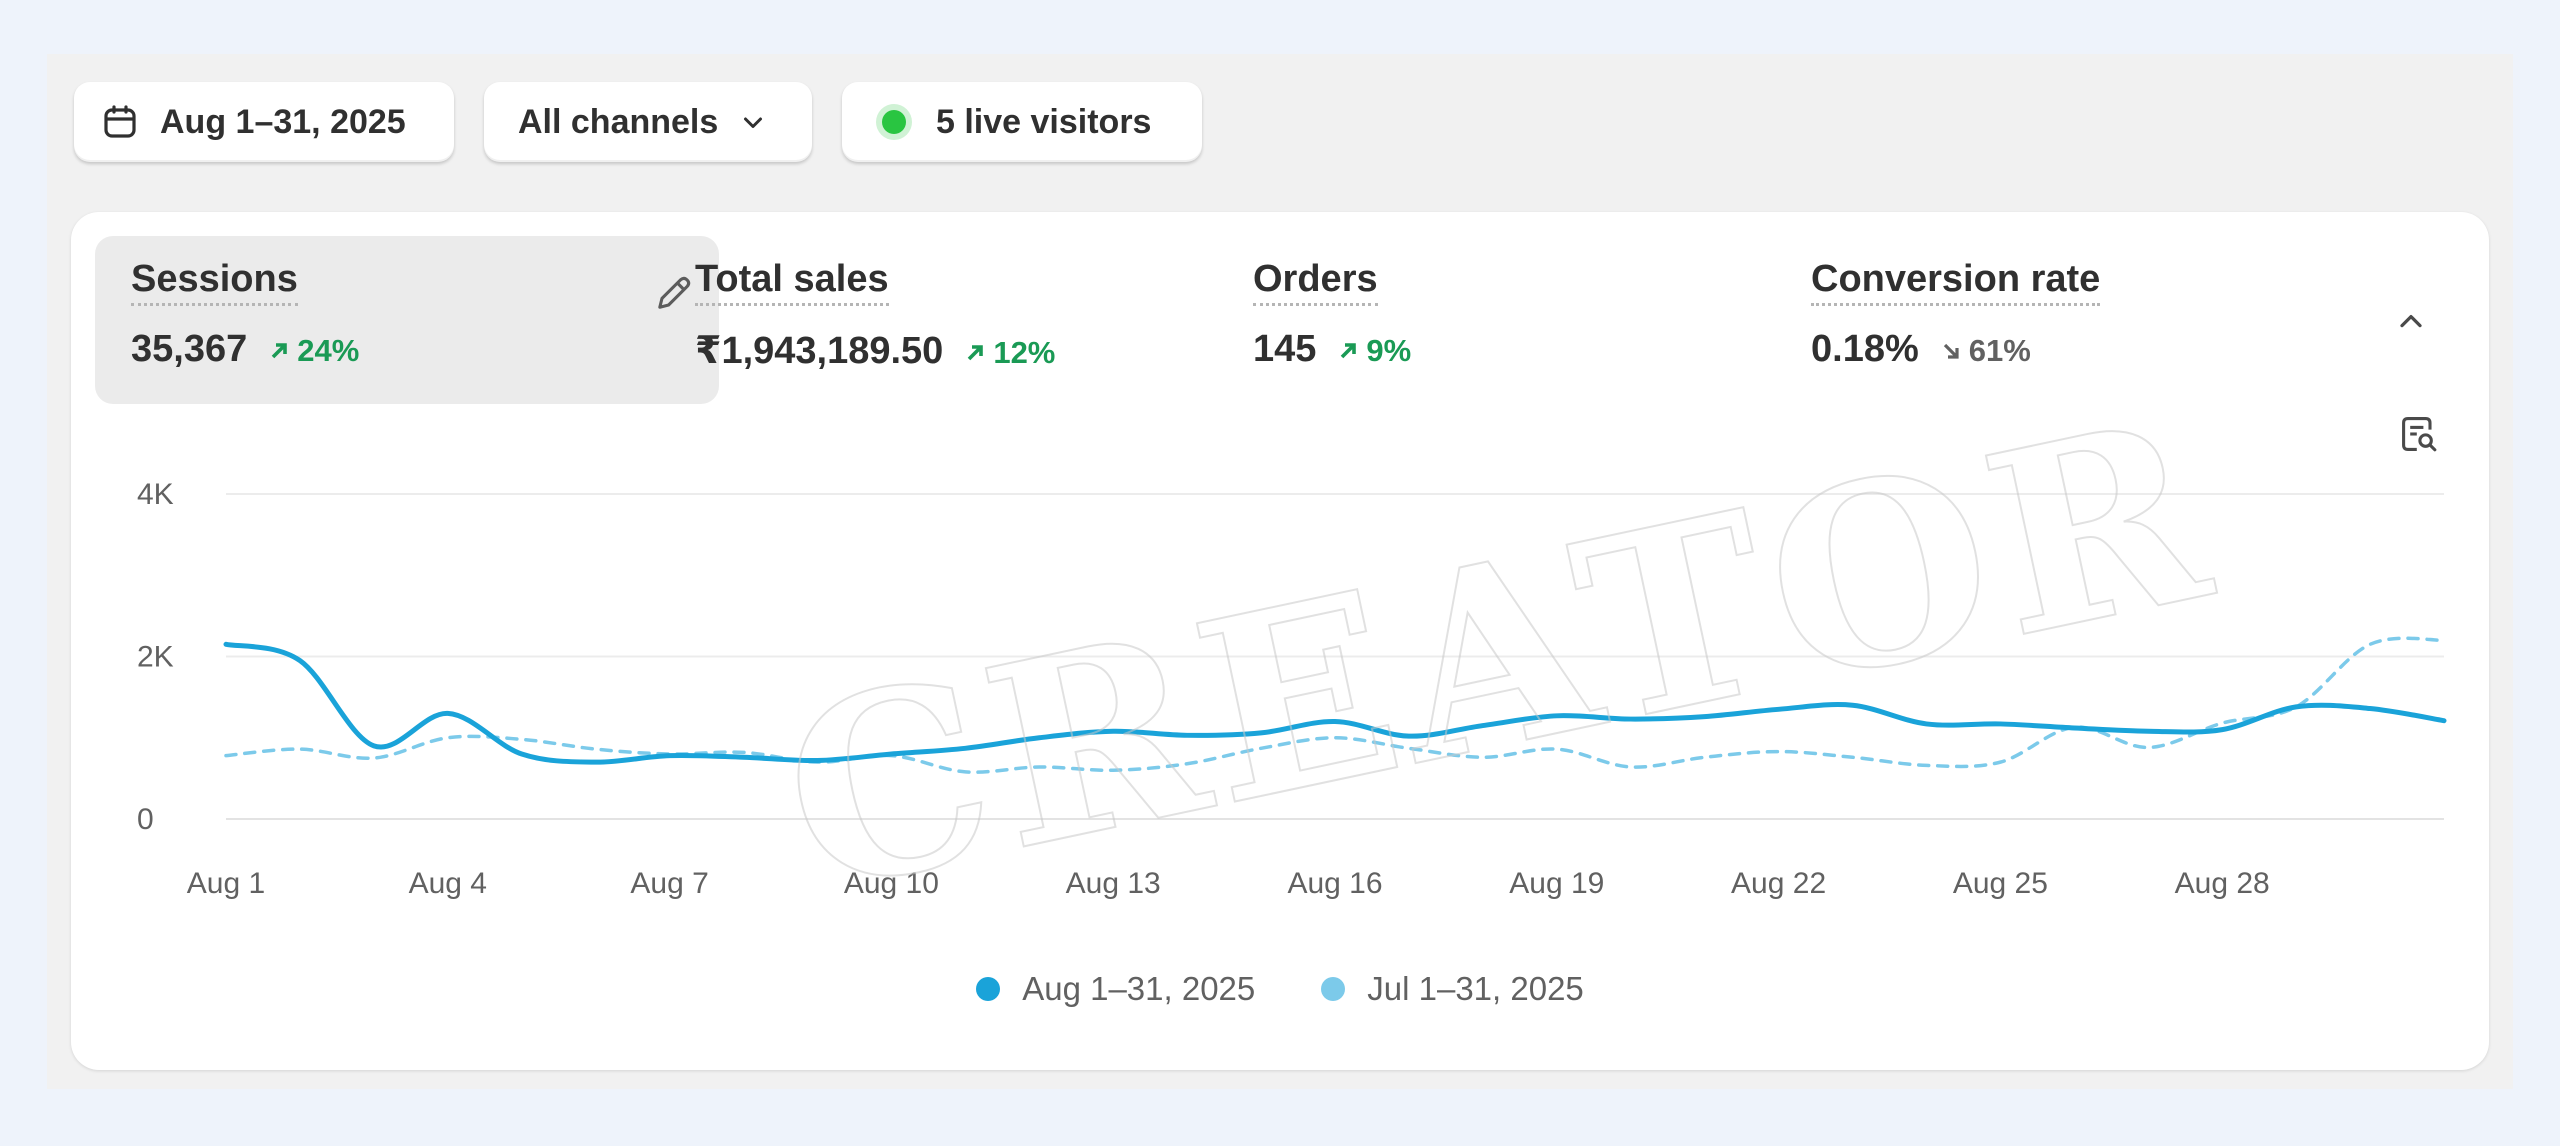 The width and height of the screenshot is (2560, 1146). I want to click on arrow-down-right-icon, so click(1951, 351).